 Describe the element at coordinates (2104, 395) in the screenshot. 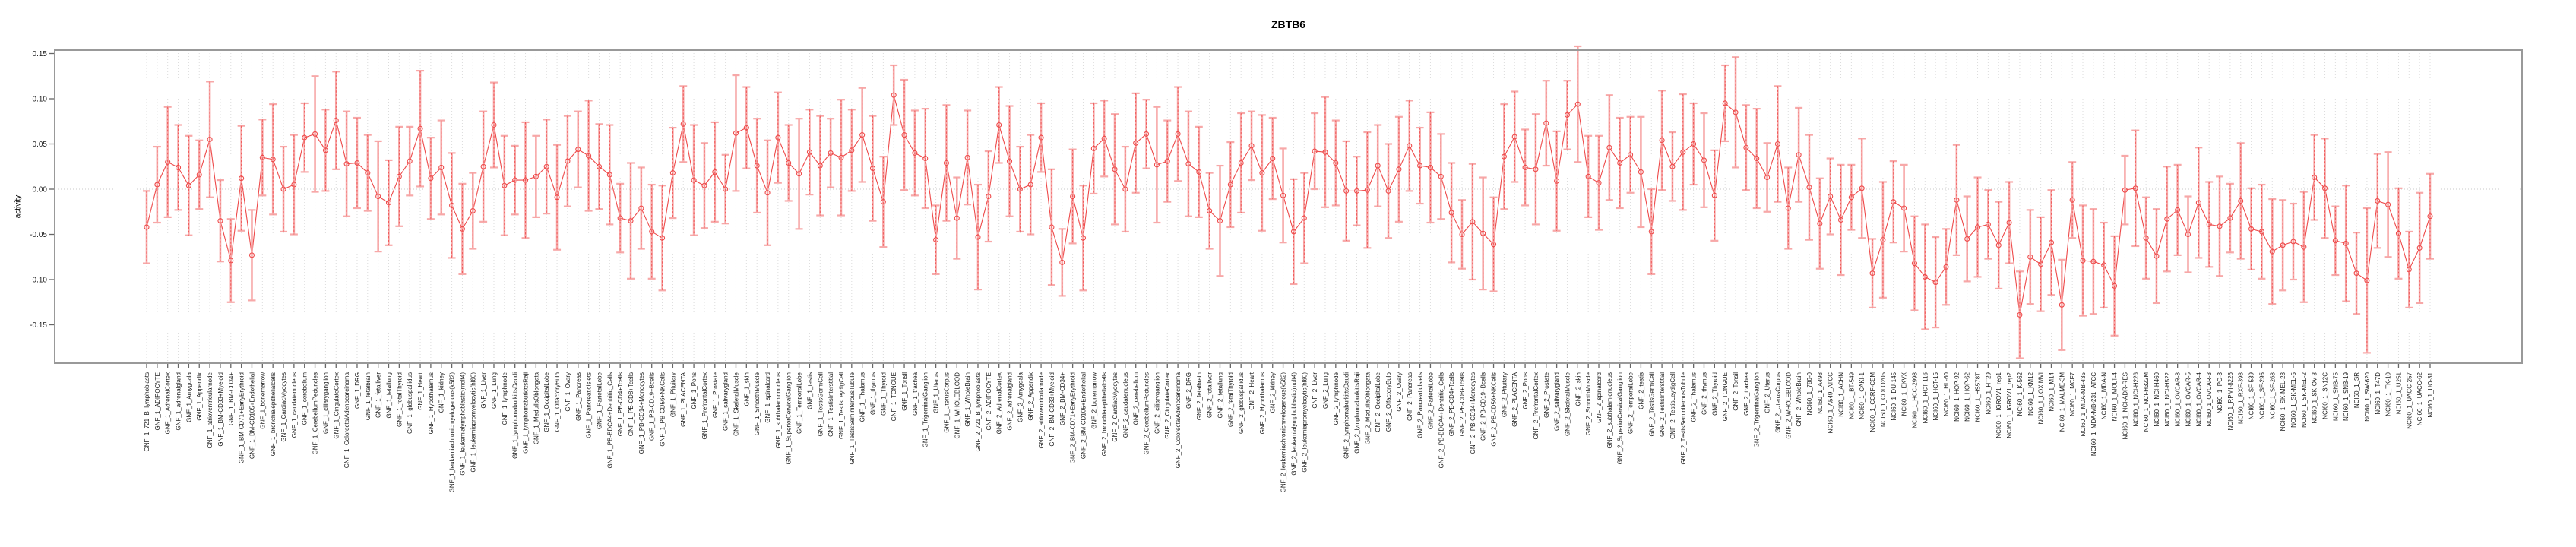

I see `x-tick-label: NCI60_1_MDA-N` at that location.